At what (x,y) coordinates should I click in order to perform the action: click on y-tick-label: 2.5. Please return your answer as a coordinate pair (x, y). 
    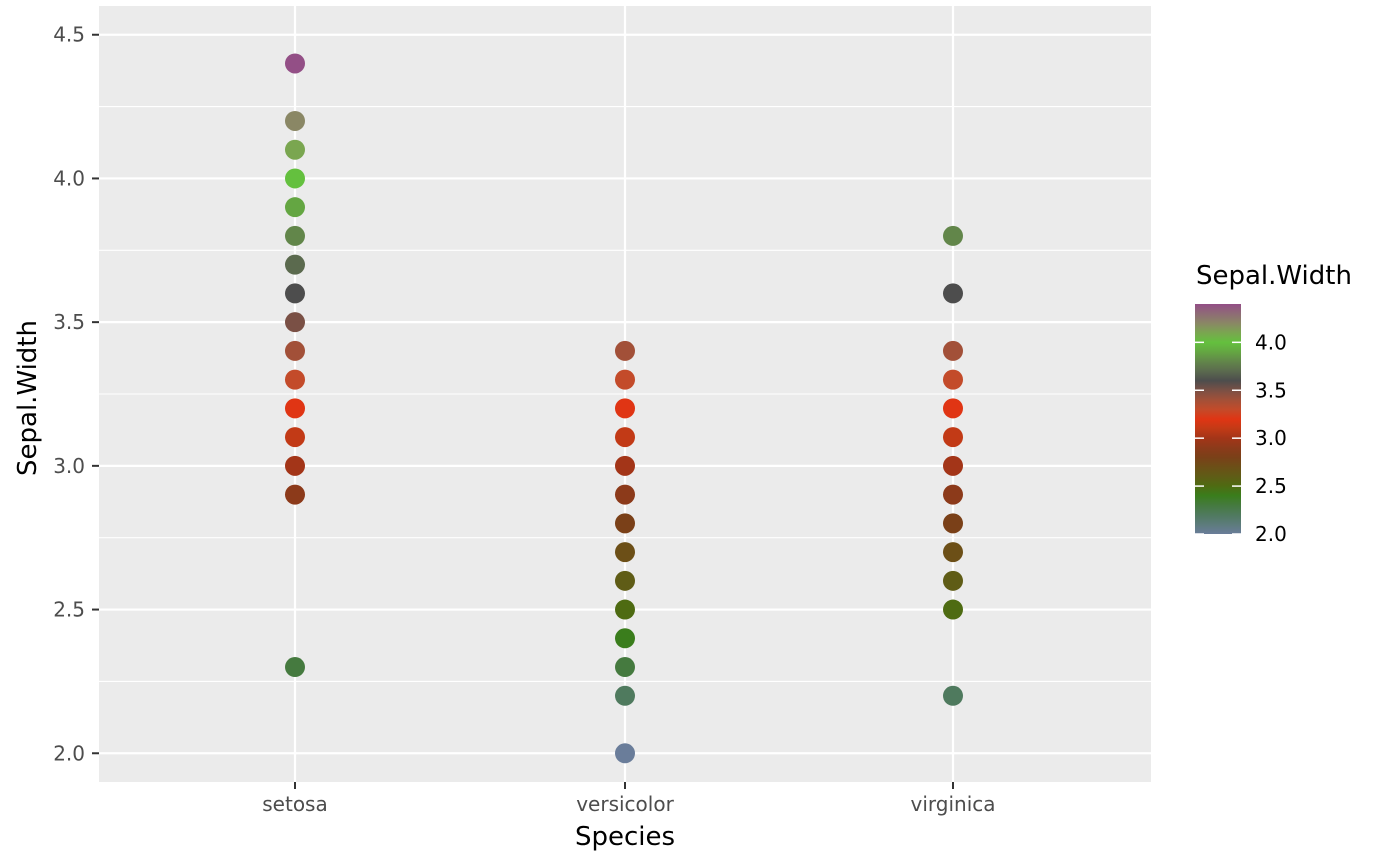
    Looking at the image, I should click on (69, 610).